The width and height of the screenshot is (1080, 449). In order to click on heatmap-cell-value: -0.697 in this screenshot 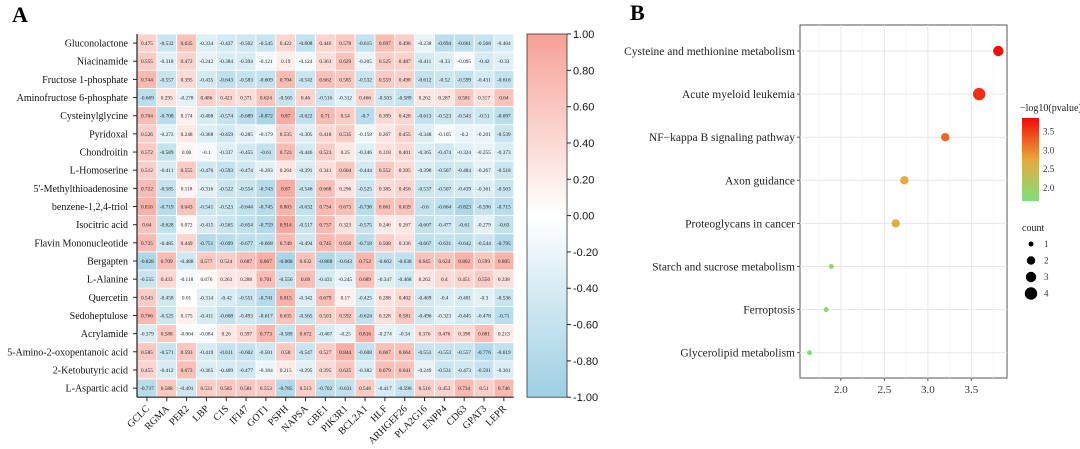, I will do `click(504, 117)`.